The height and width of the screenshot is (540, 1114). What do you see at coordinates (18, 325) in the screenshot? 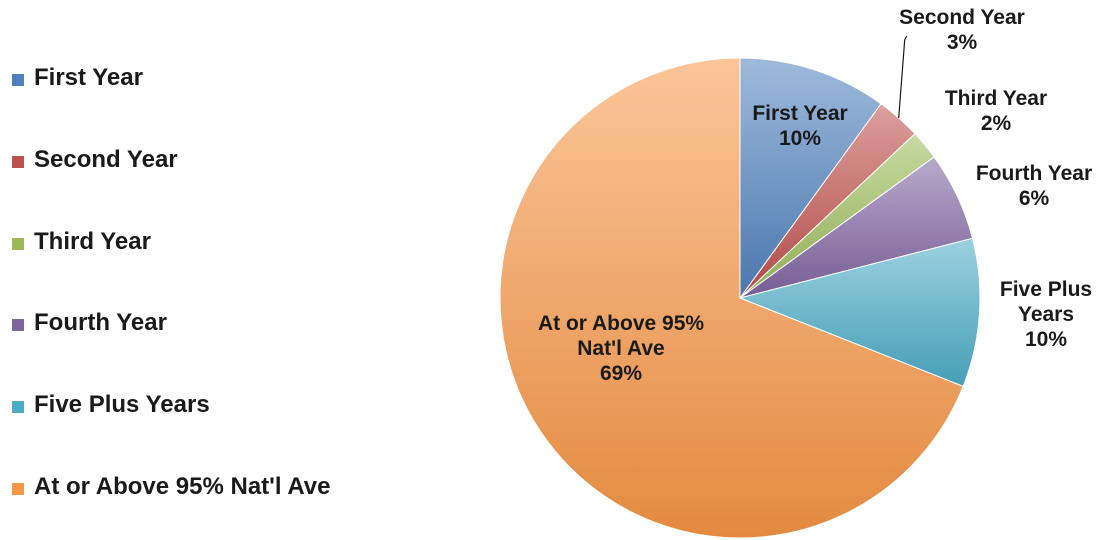
I see `legend-swatch-fourth-year` at bounding box center [18, 325].